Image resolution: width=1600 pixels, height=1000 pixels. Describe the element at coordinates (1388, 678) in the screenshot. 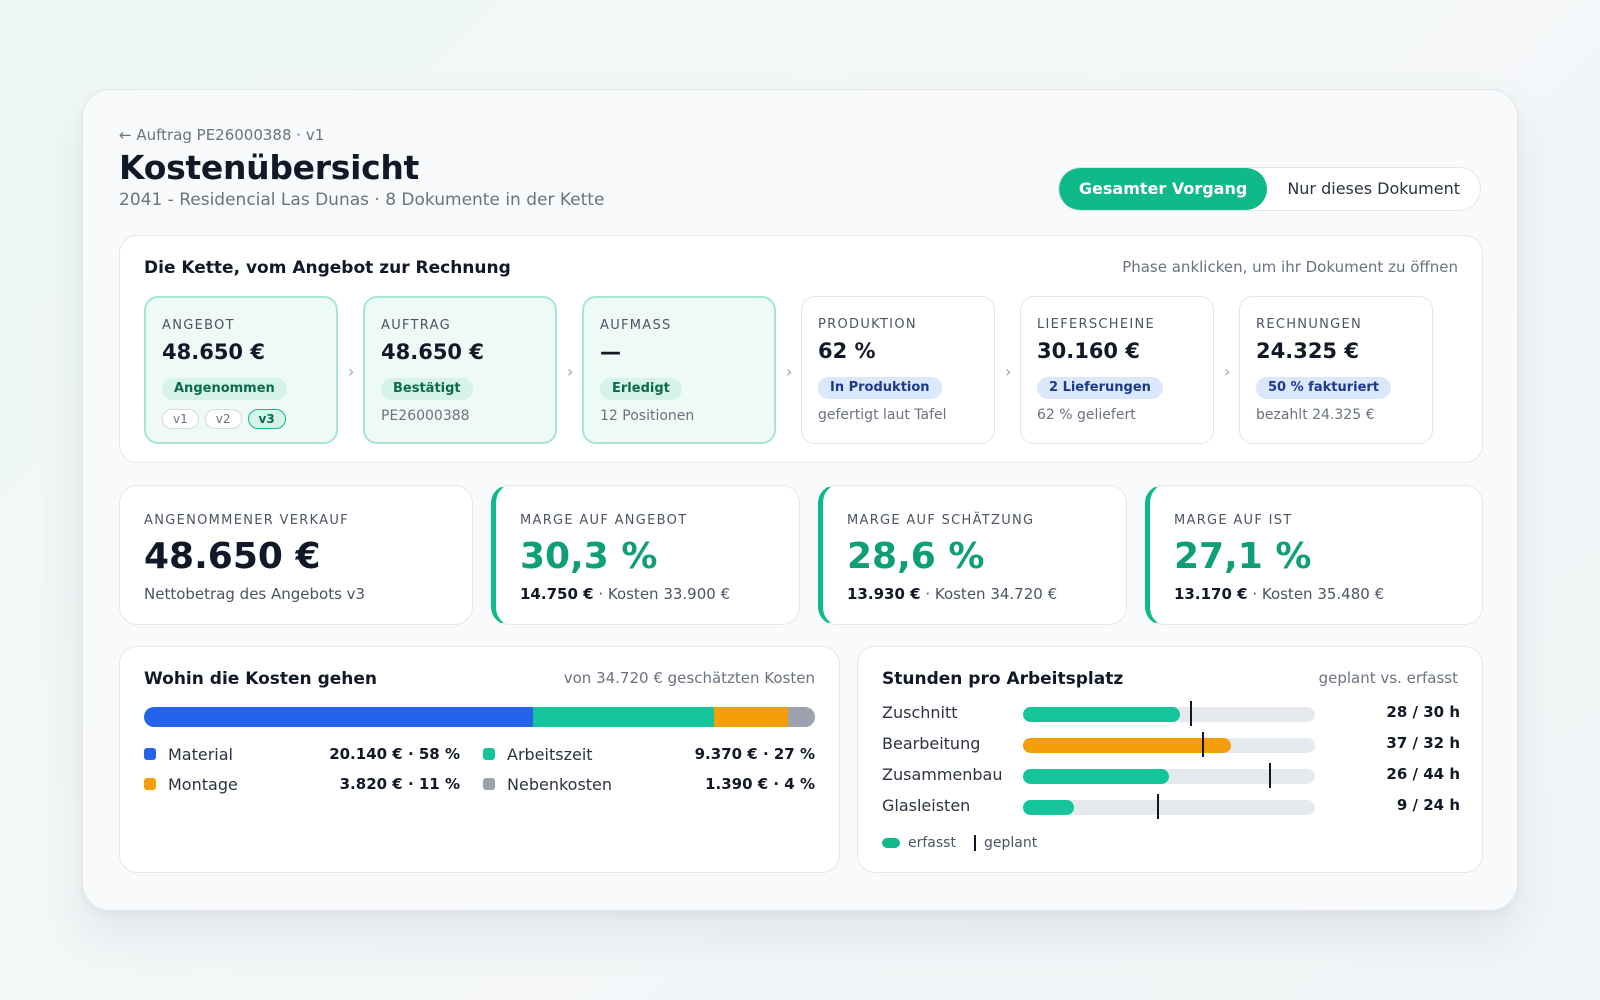

I see `hours-hint: geplant vs. erfasst` at that location.